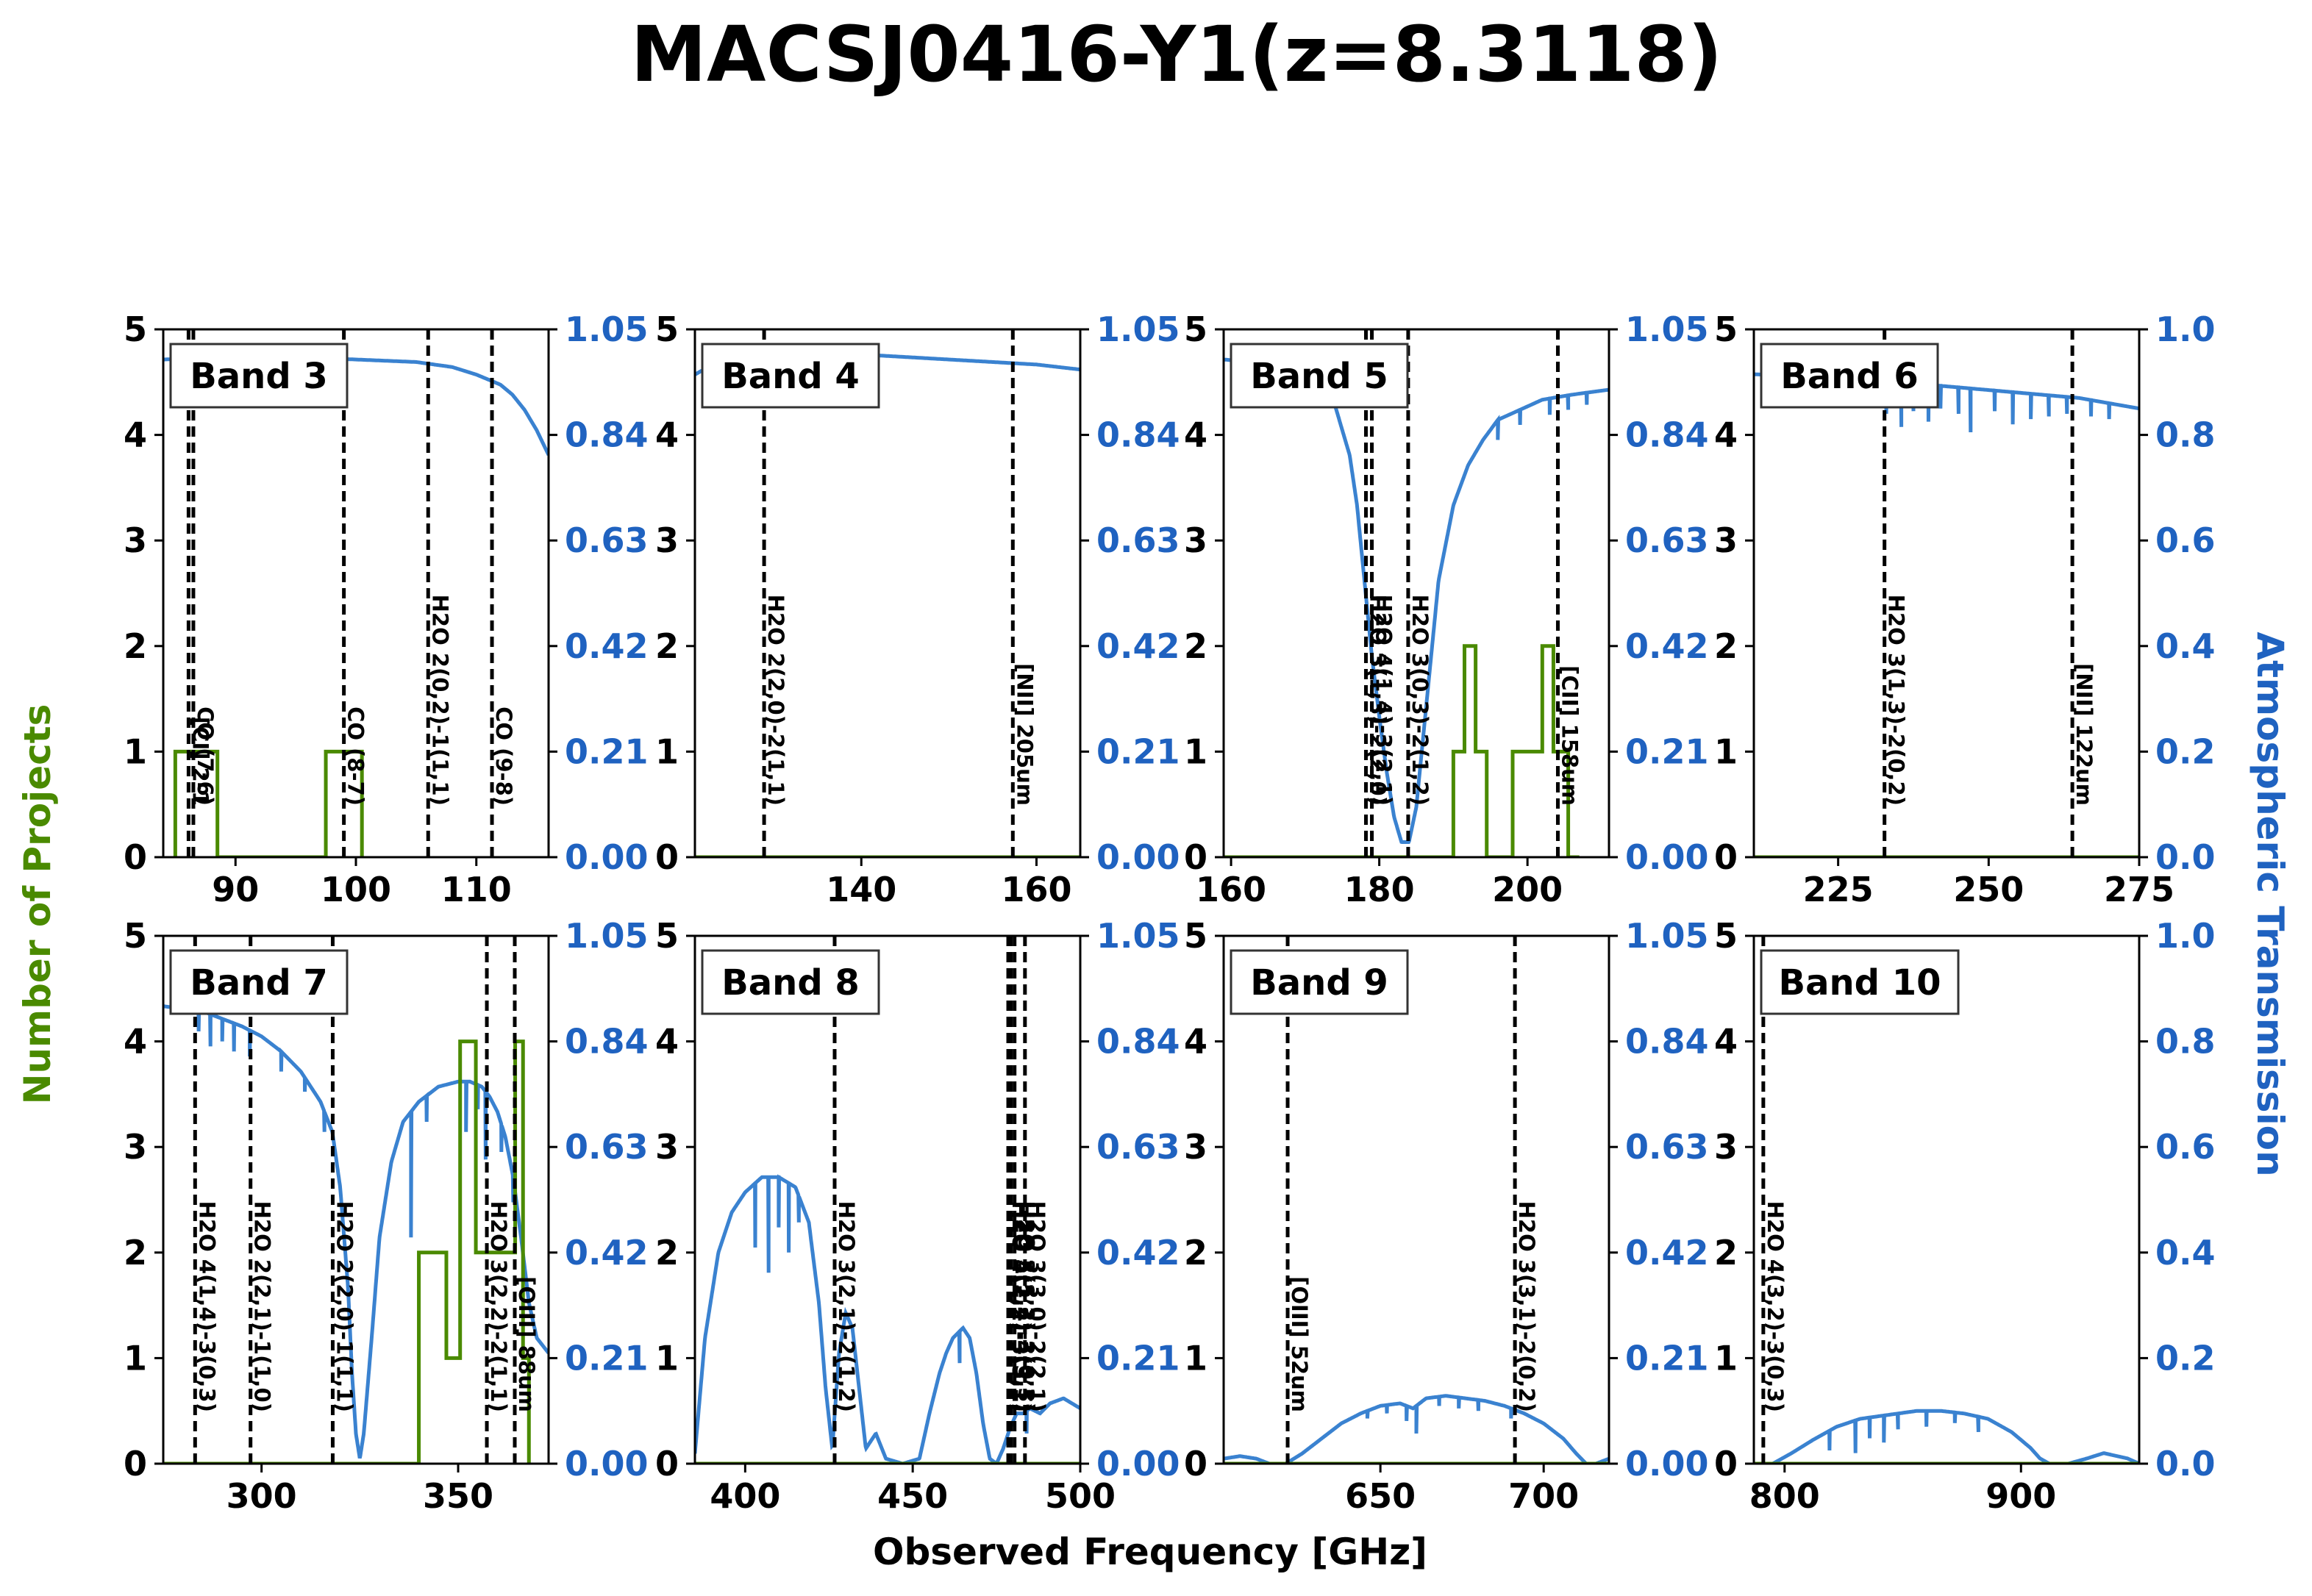  What do you see at coordinates (526, 1344) in the screenshot?
I see `spectral-line-label: [OIII] 88um` at bounding box center [526, 1344].